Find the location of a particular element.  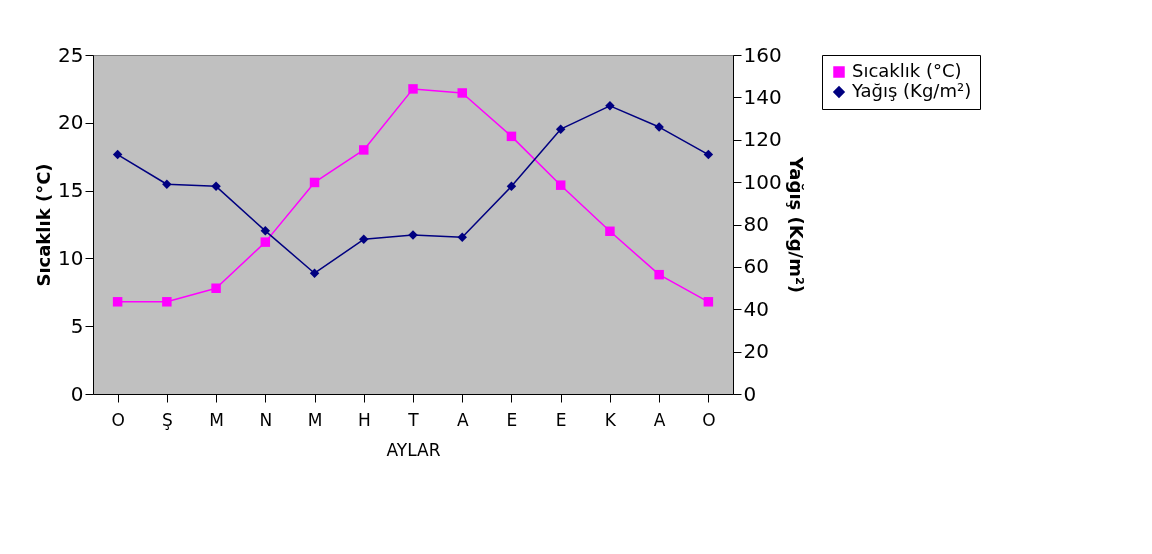

y2-tick-label: 40 is located at coordinates (756, 308).